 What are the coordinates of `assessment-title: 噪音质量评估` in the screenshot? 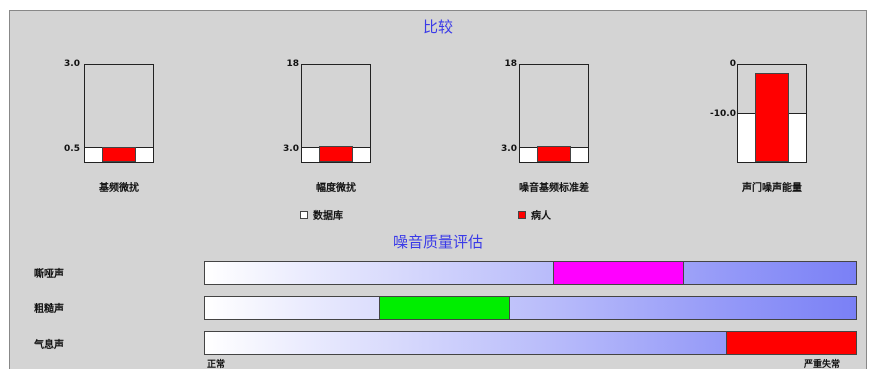 It's located at (437, 242).